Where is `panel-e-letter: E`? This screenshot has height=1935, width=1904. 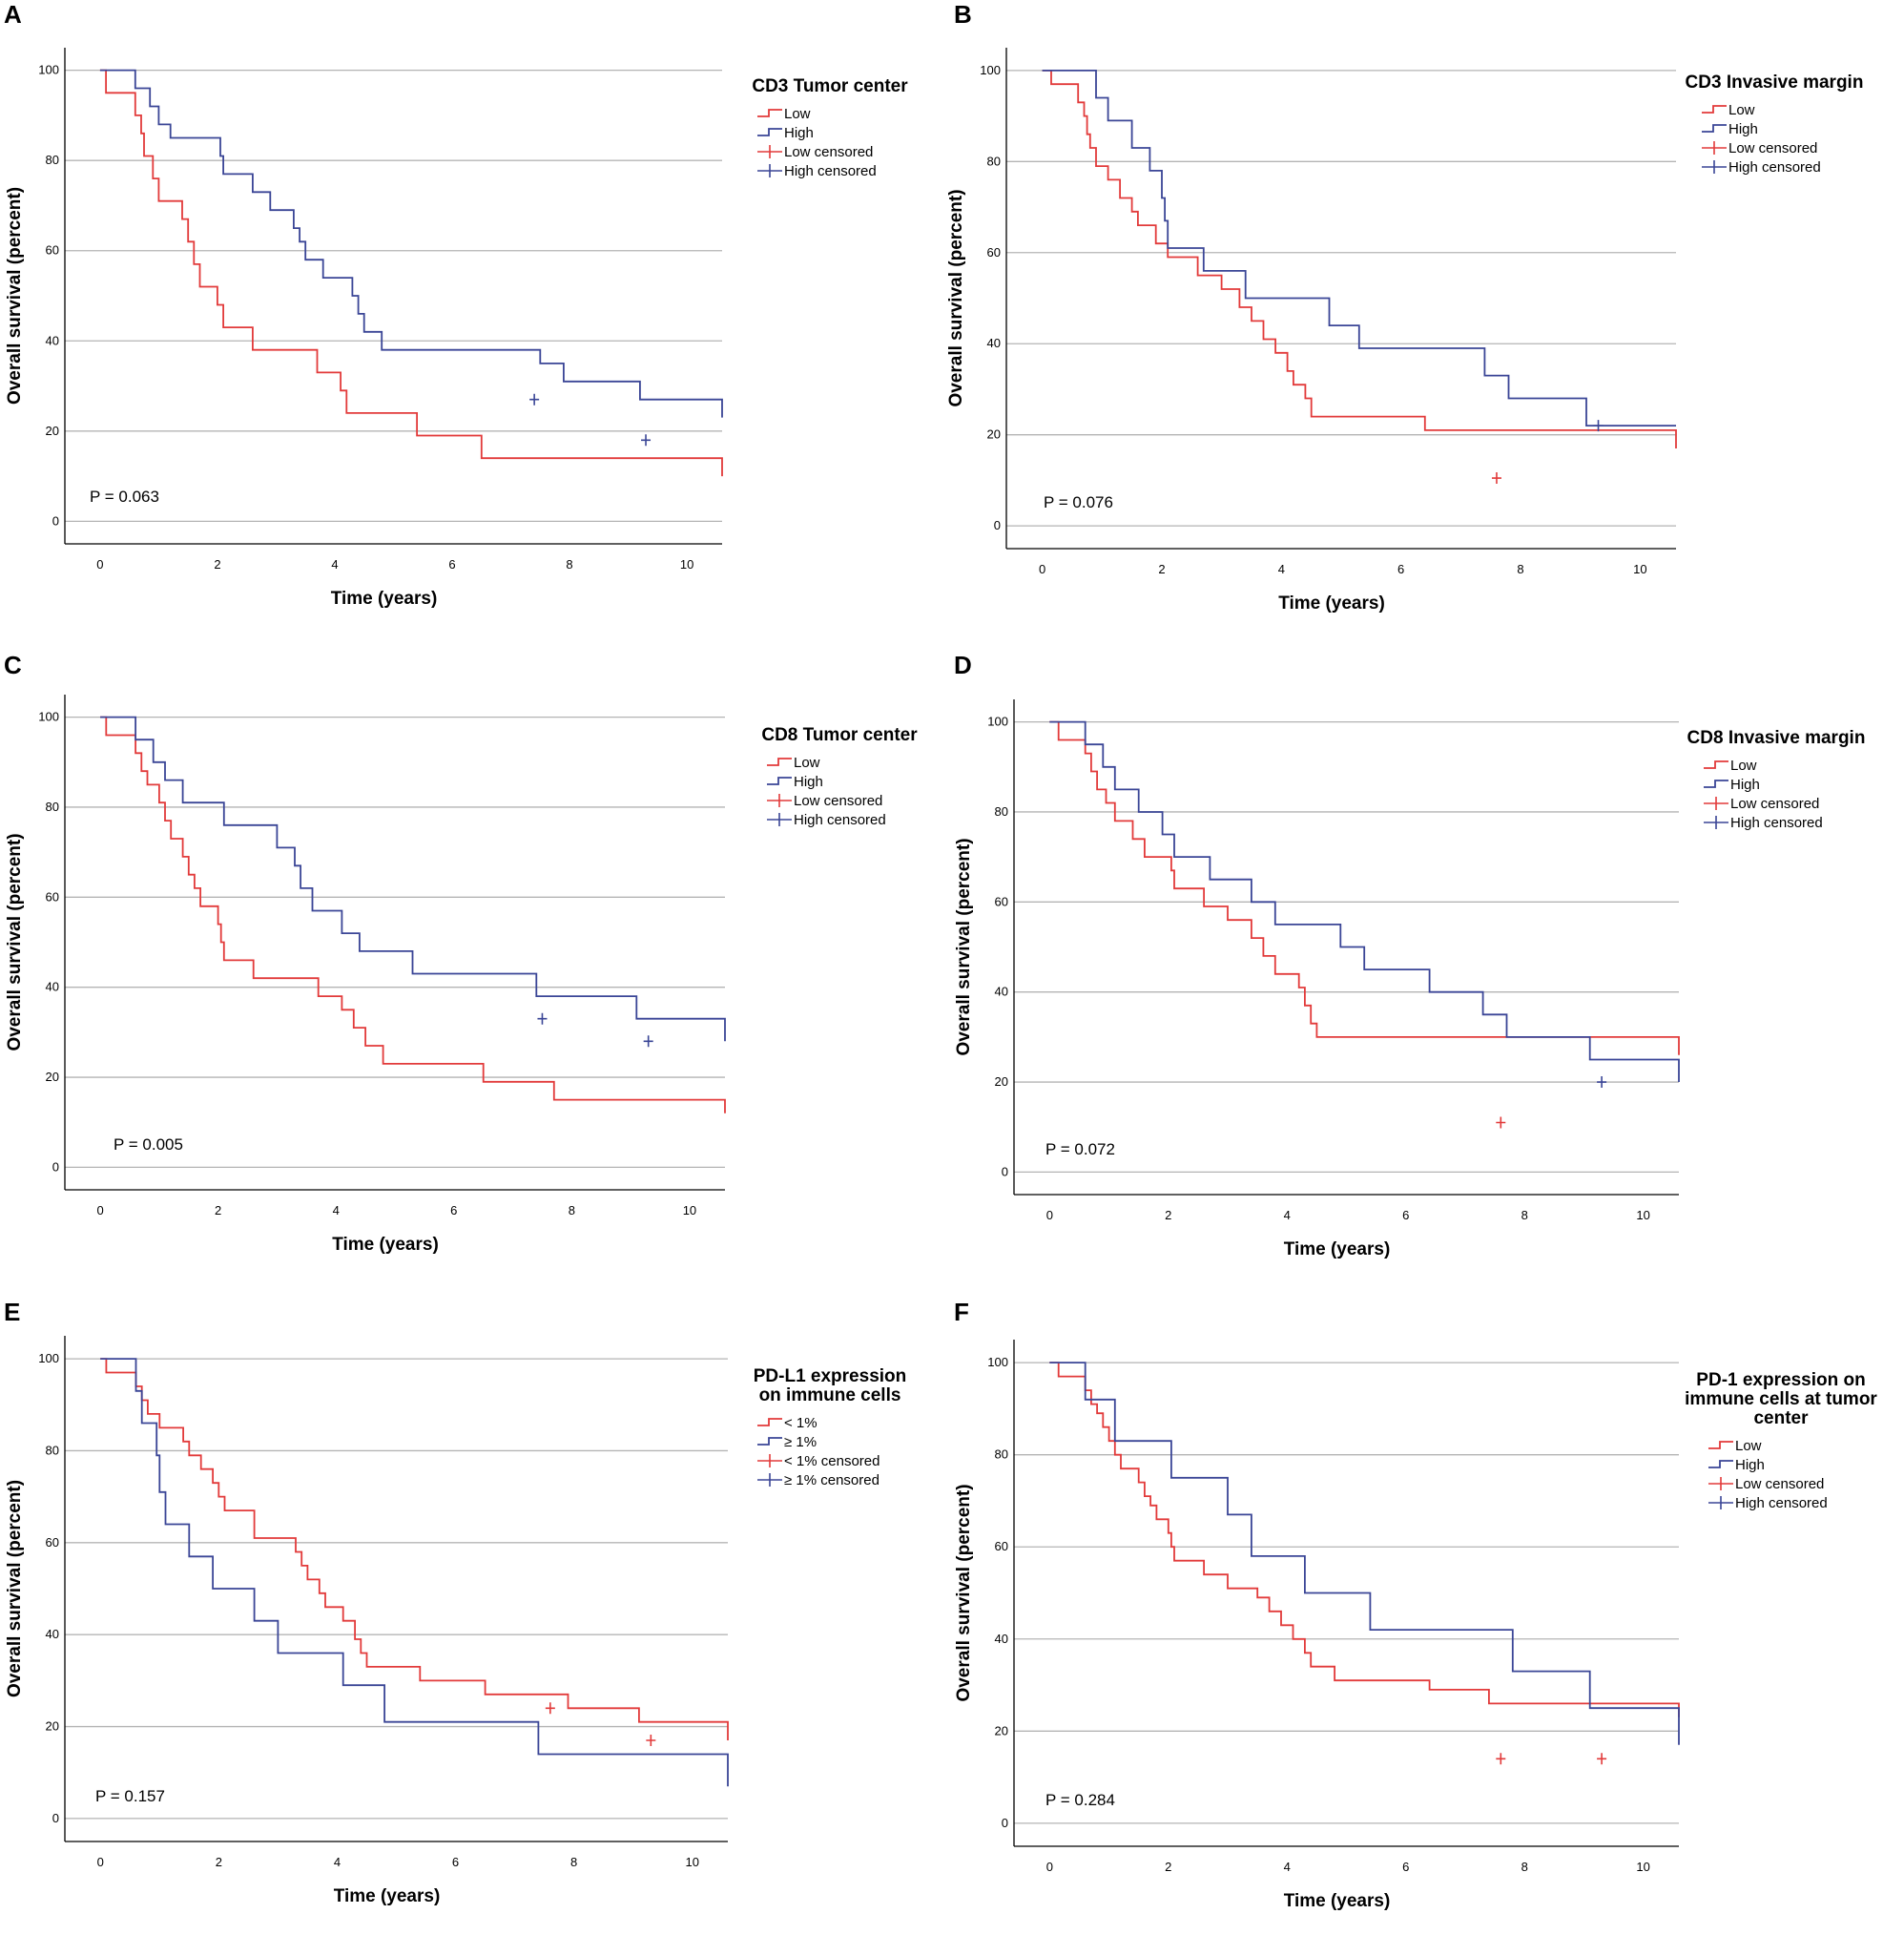
panel-e-letter: E is located at coordinates (12, 1312).